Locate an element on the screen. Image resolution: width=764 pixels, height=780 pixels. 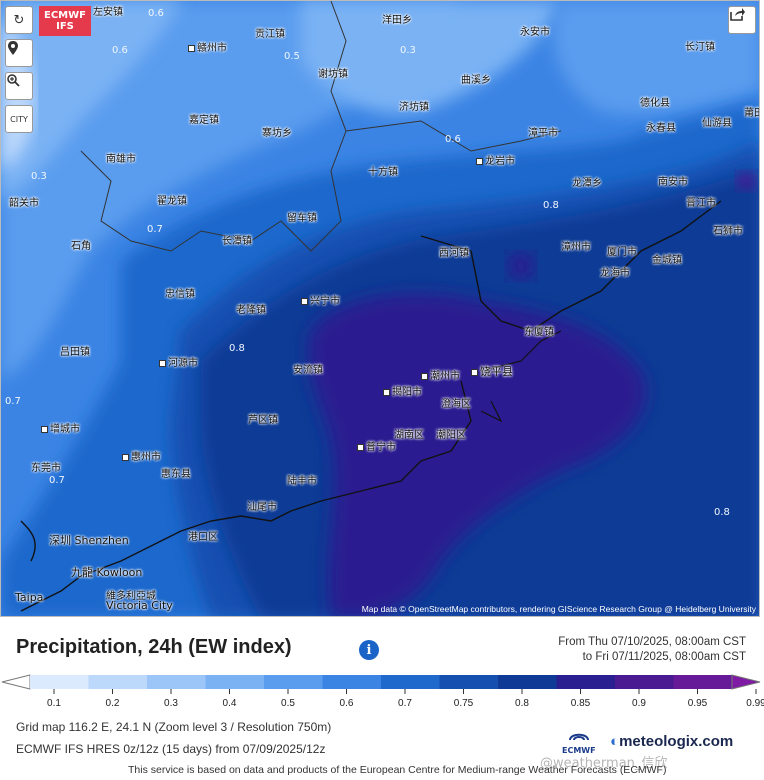
place-label: 兴宁市 is located at coordinates (320, 299).